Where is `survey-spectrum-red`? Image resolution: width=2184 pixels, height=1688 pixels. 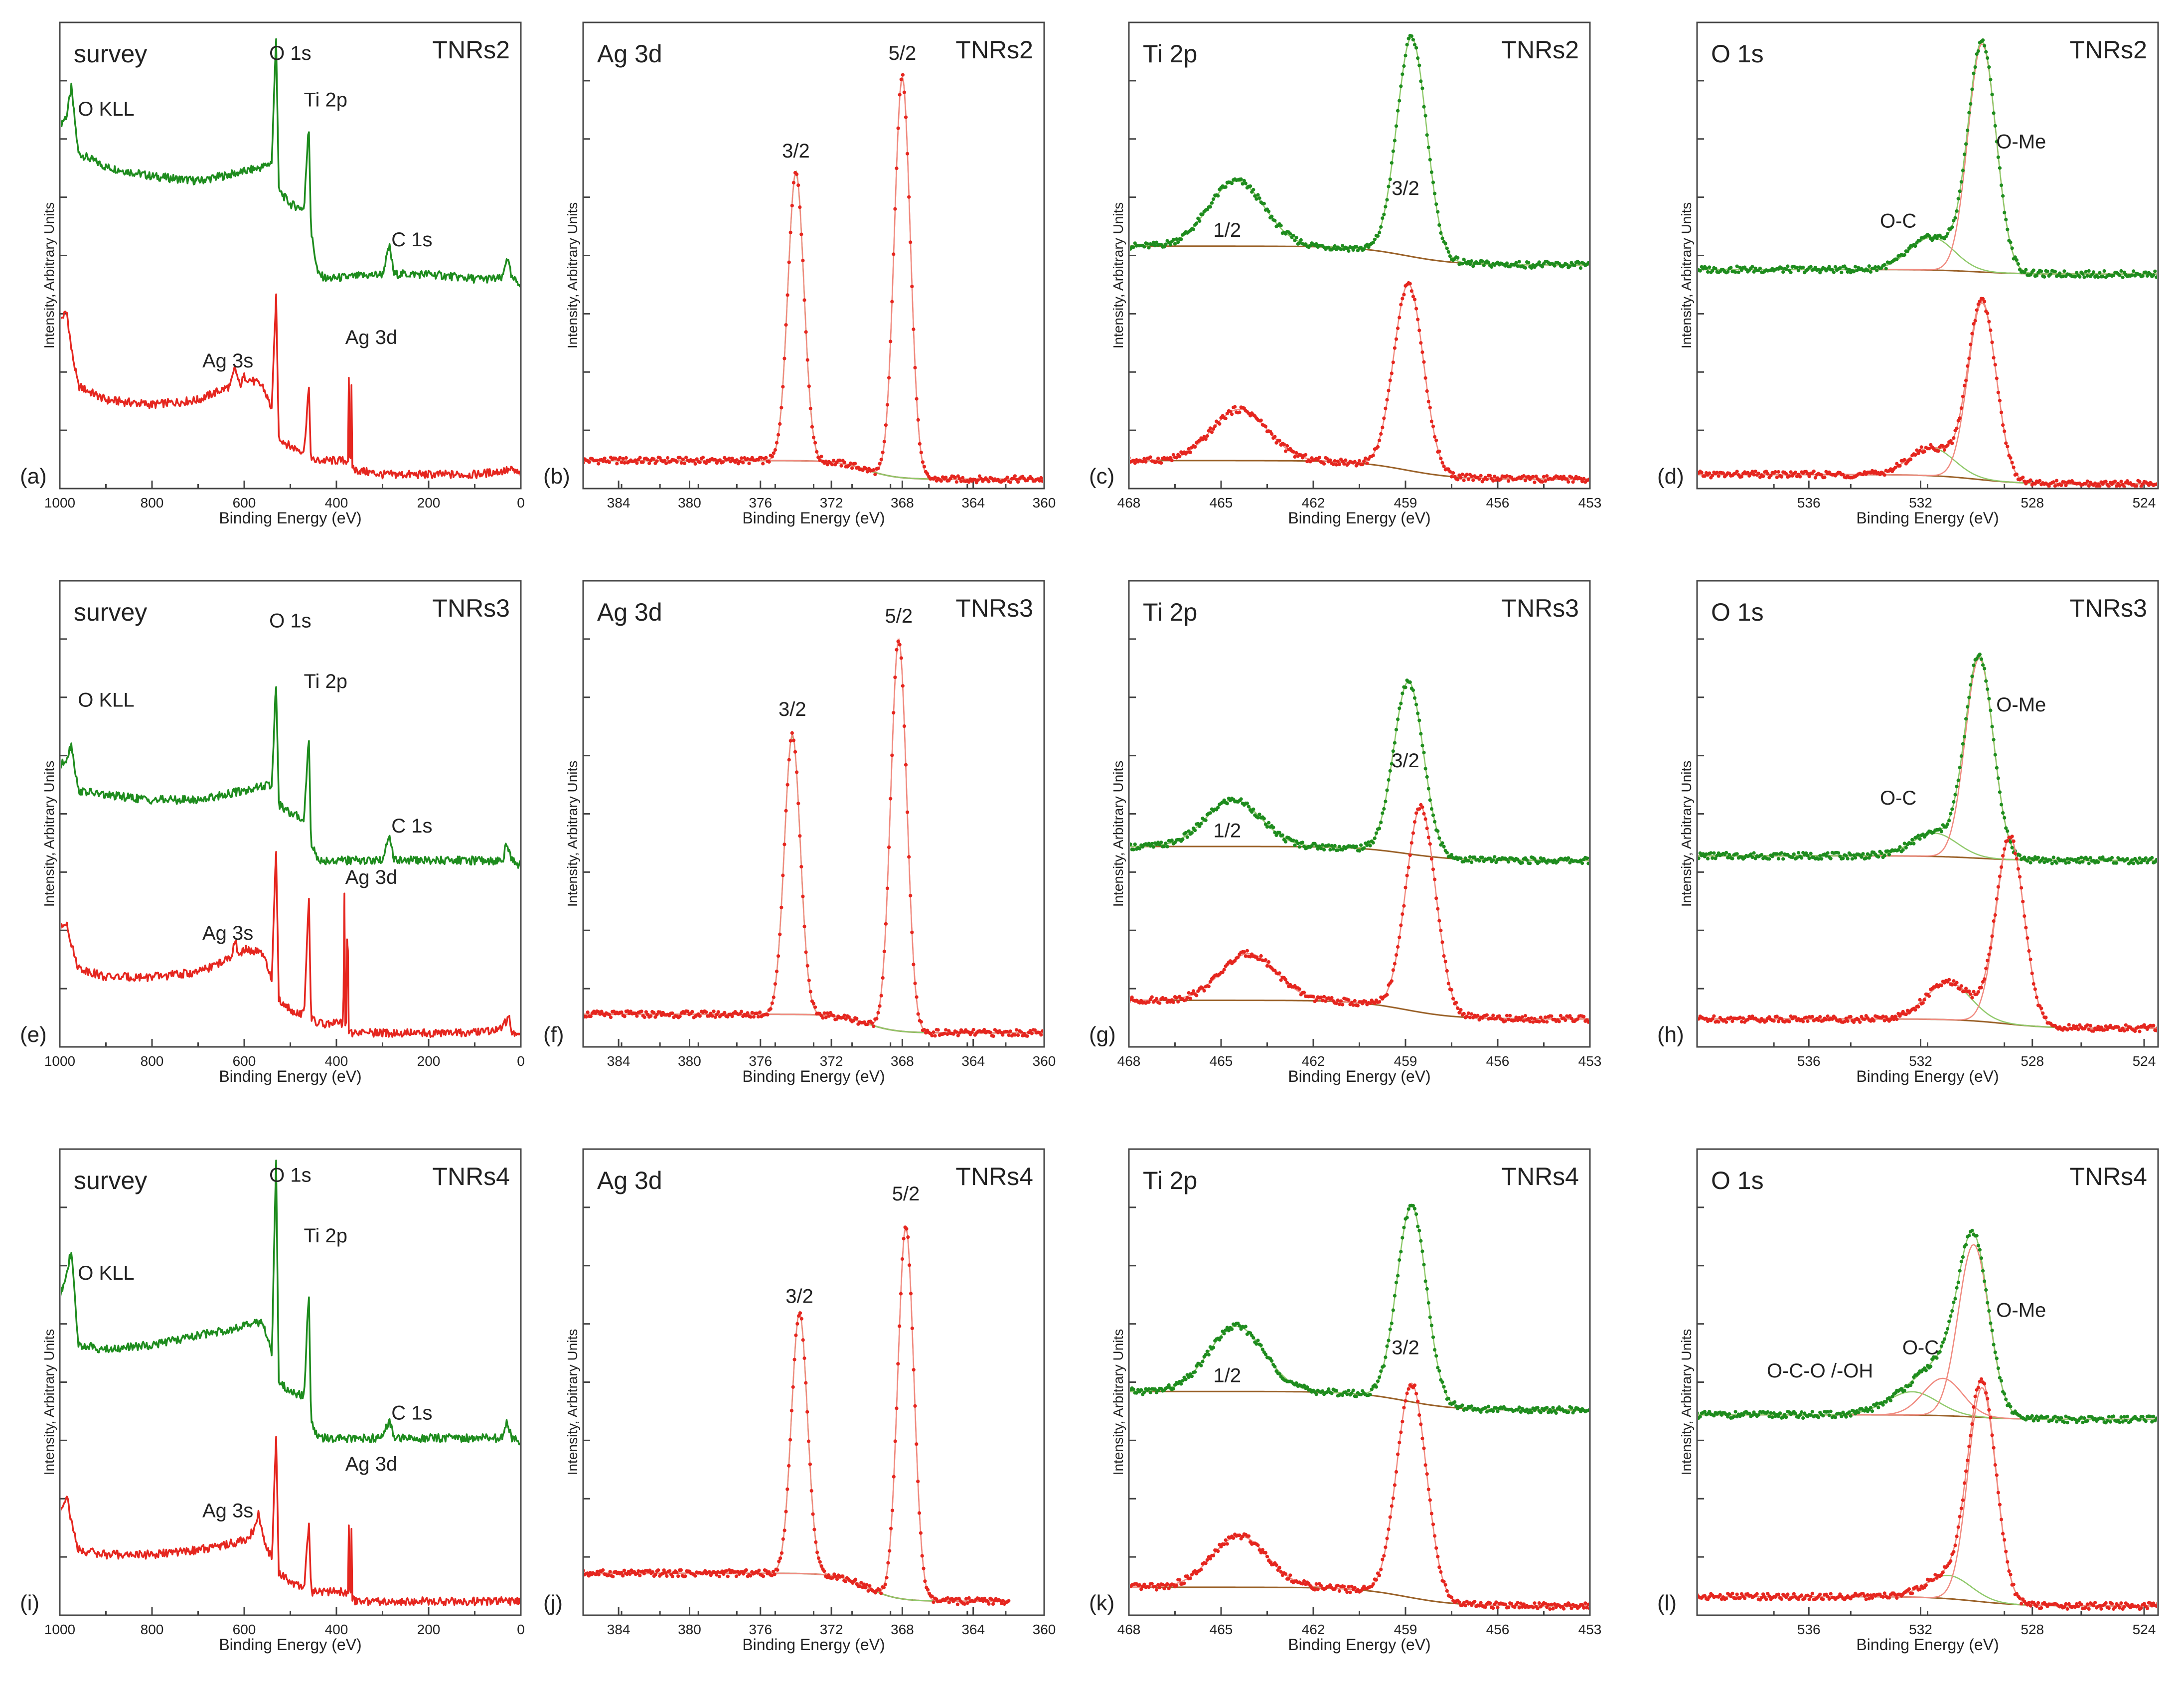
survey-spectrum-red is located at coordinates (290, 386).